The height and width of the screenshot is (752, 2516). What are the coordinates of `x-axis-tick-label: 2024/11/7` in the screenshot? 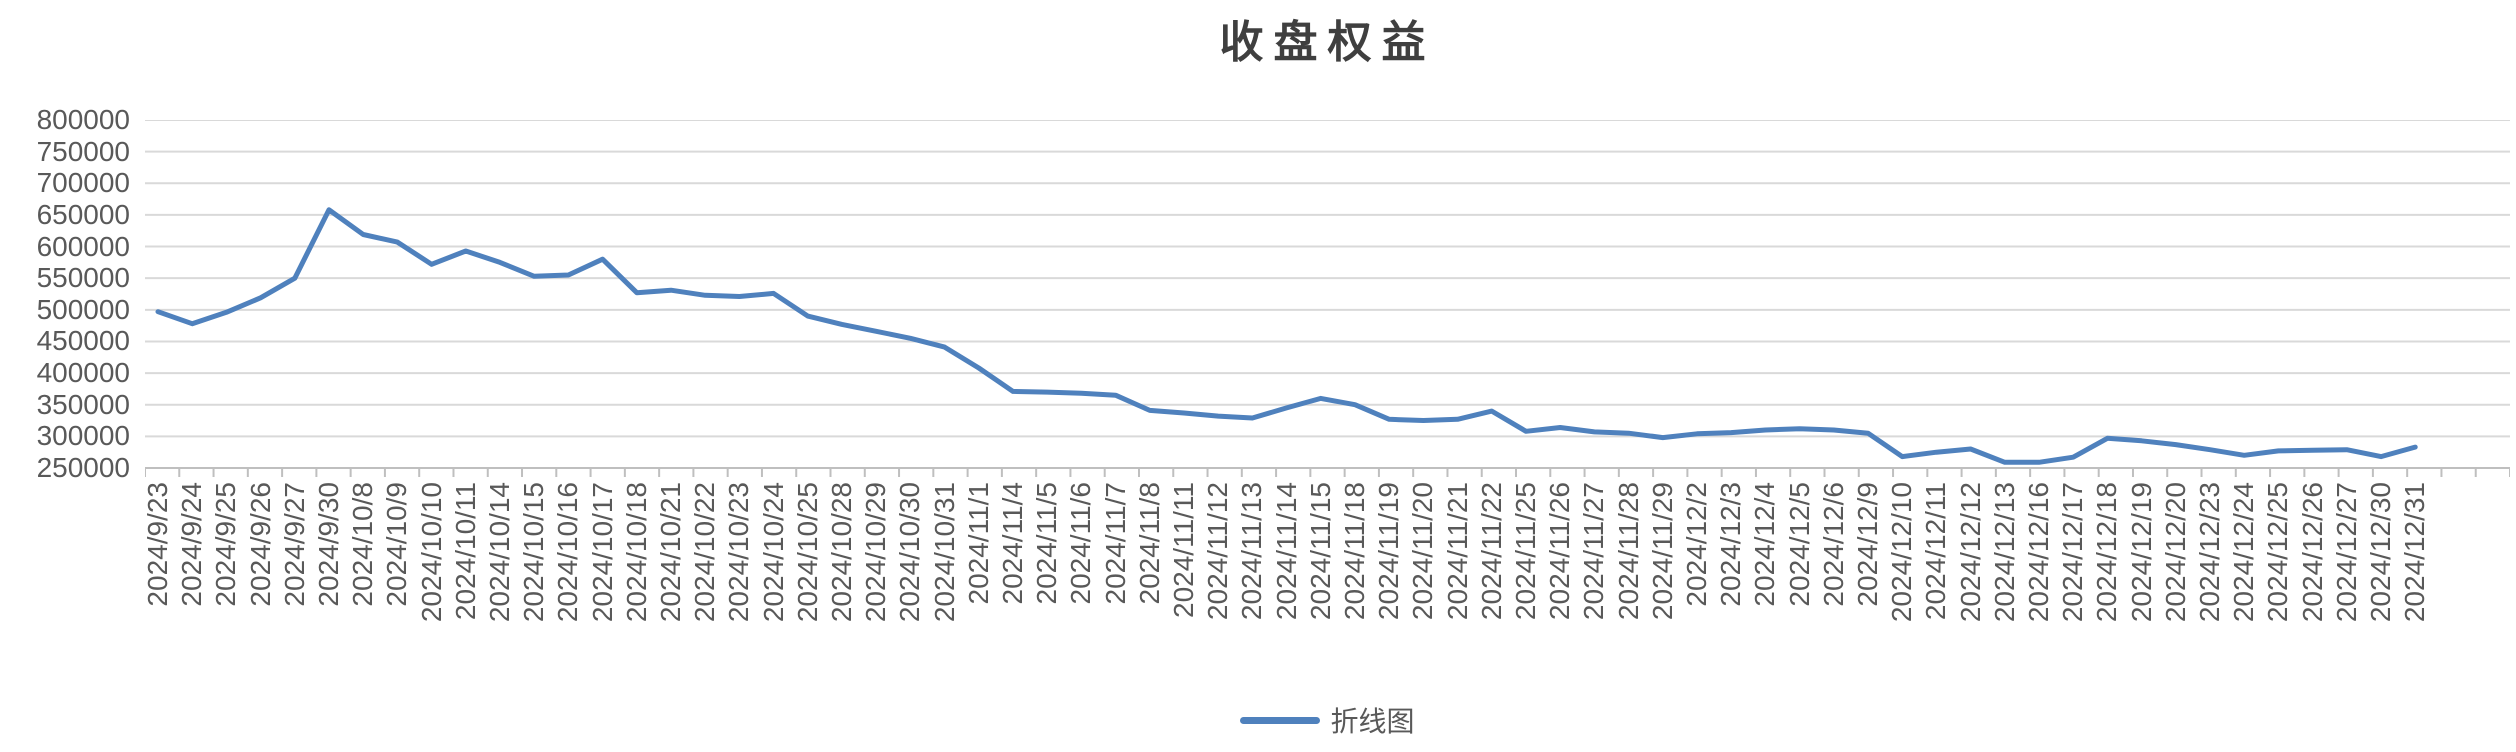 It's located at (1115, 543).